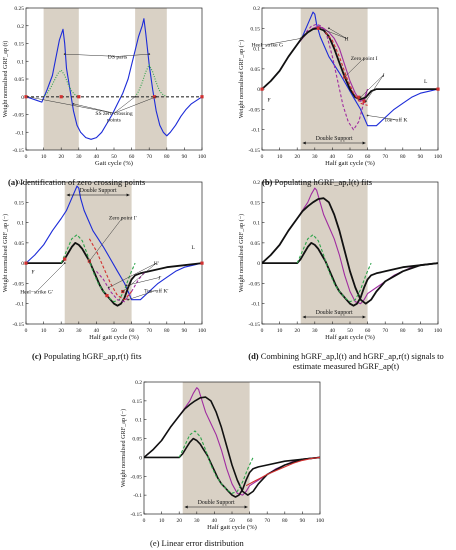 The width and height of the screenshot is (456, 550). I want to click on x-tick-label: 80, so click(167, 331).